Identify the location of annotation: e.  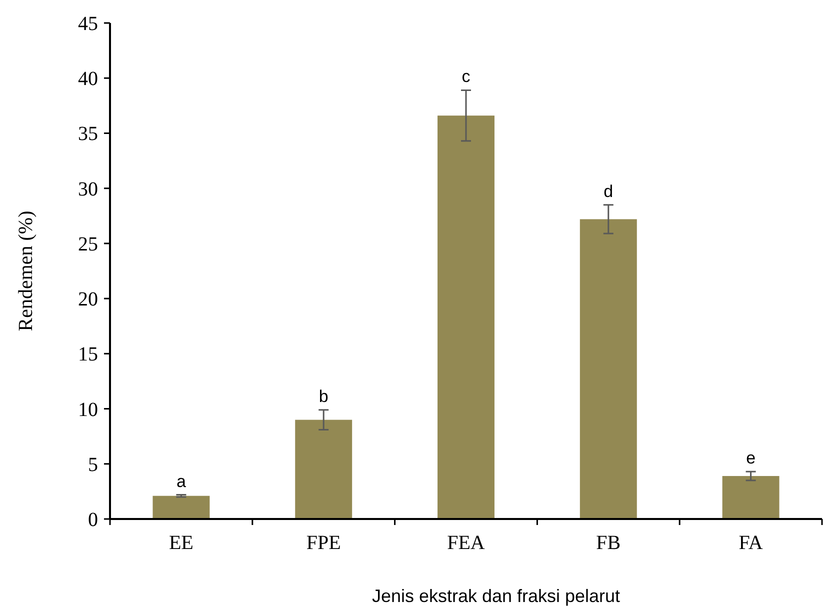
(751, 458).